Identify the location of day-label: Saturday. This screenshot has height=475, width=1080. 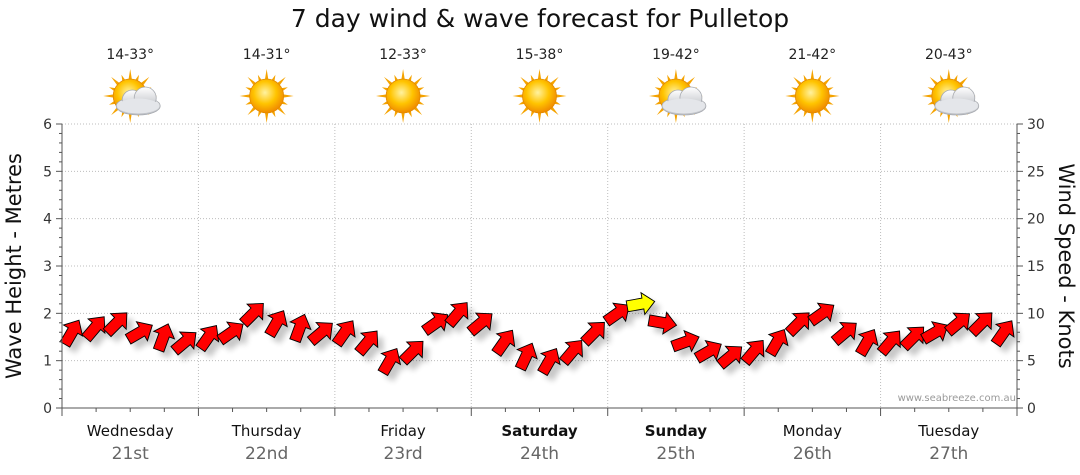
(539, 431).